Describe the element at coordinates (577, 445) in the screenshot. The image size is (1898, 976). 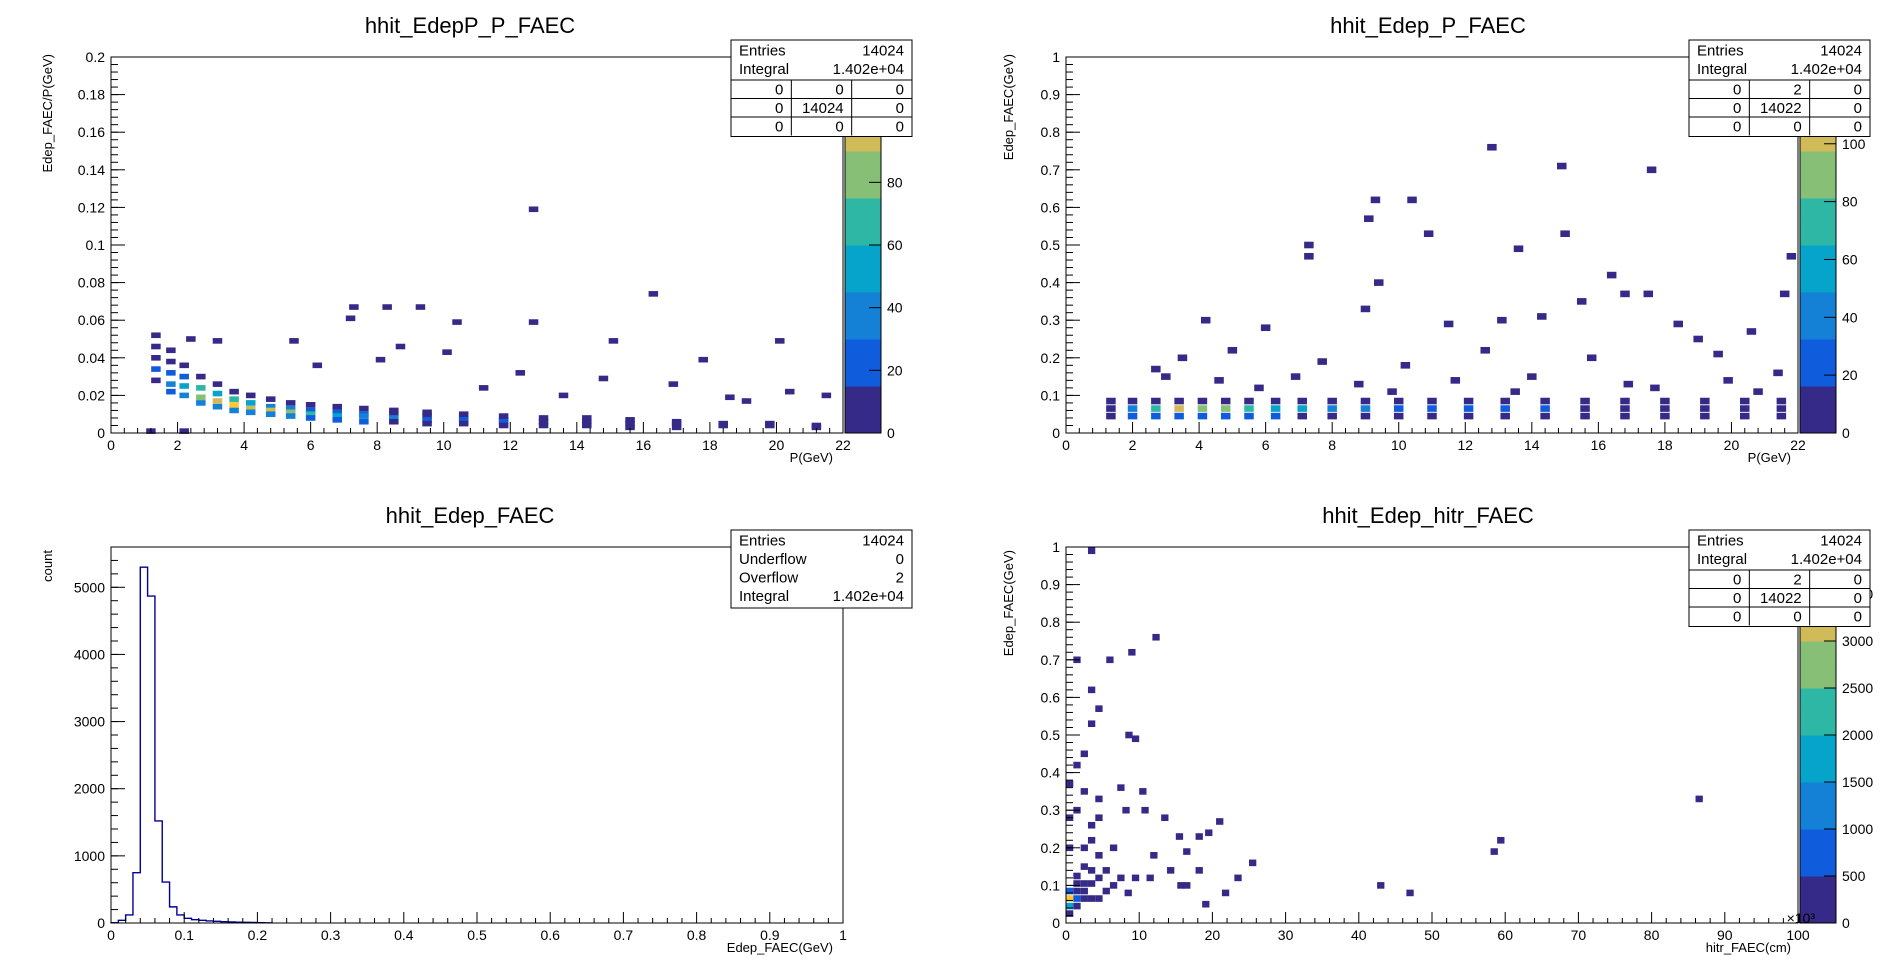
I see `x-tick-label: 14` at that location.